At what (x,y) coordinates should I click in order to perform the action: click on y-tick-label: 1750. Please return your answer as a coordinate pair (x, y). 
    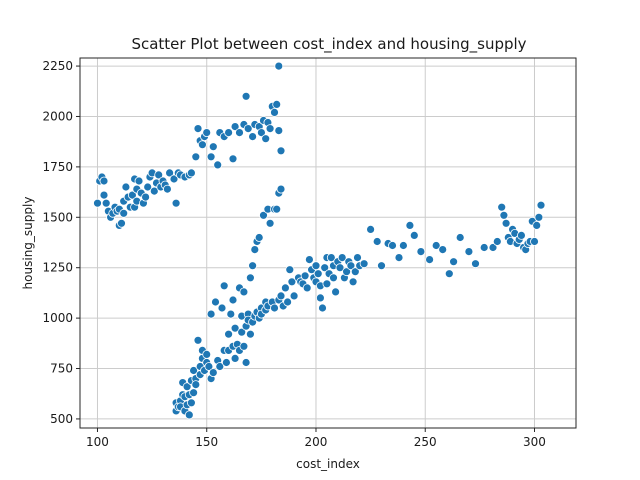
    Looking at the image, I should click on (57, 167).